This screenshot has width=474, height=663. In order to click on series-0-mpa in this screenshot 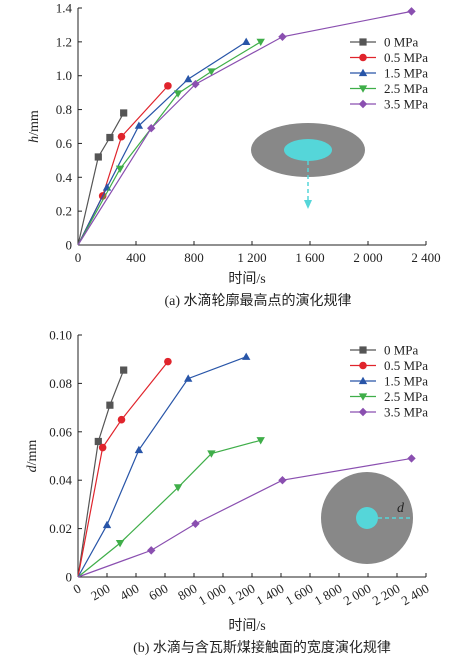, I will do `click(102, 472)`.